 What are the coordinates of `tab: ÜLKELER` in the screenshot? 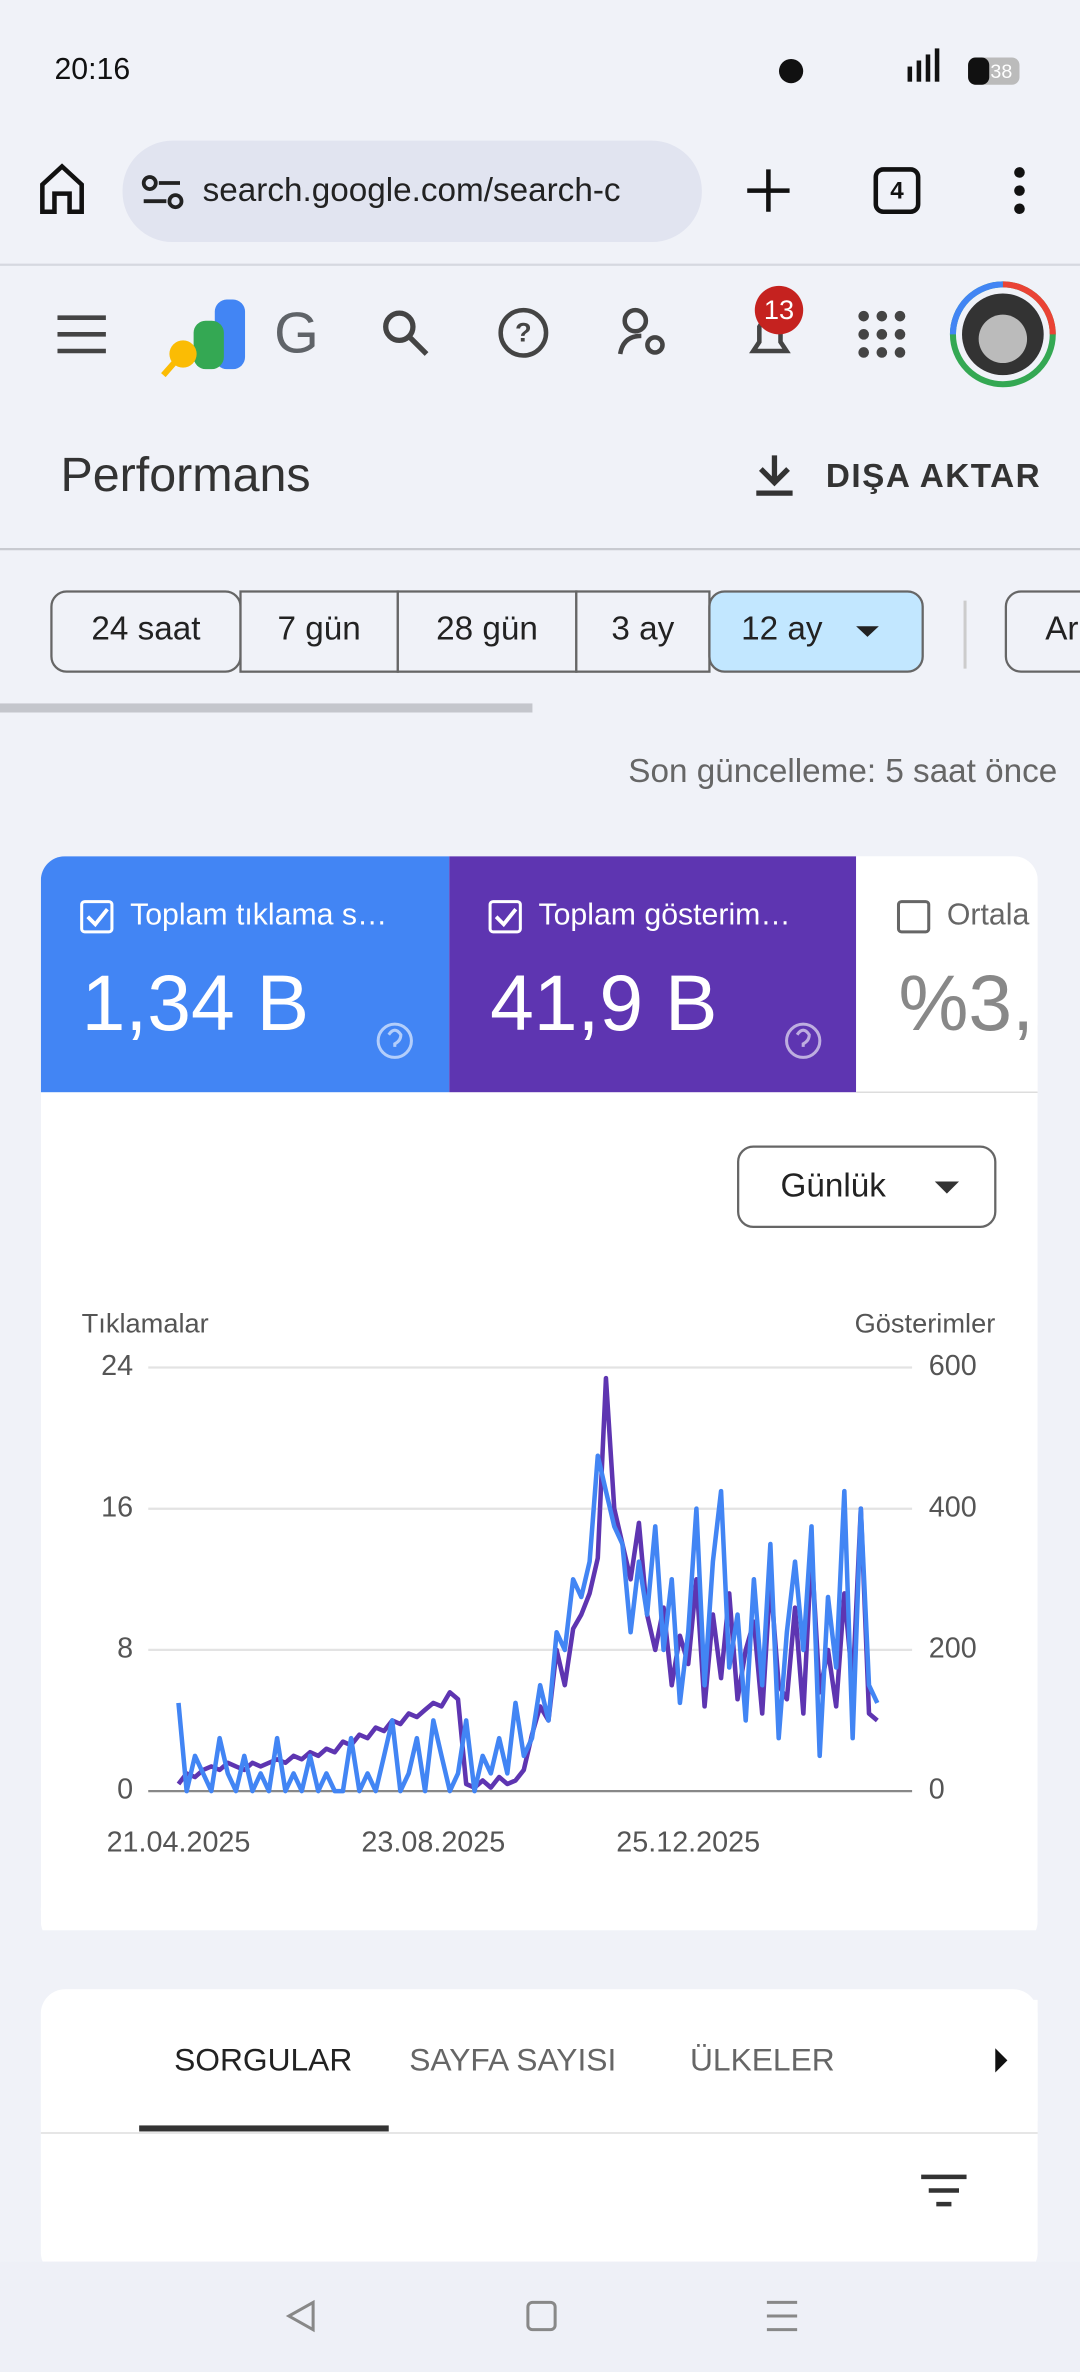 It's located at (762, 2059).